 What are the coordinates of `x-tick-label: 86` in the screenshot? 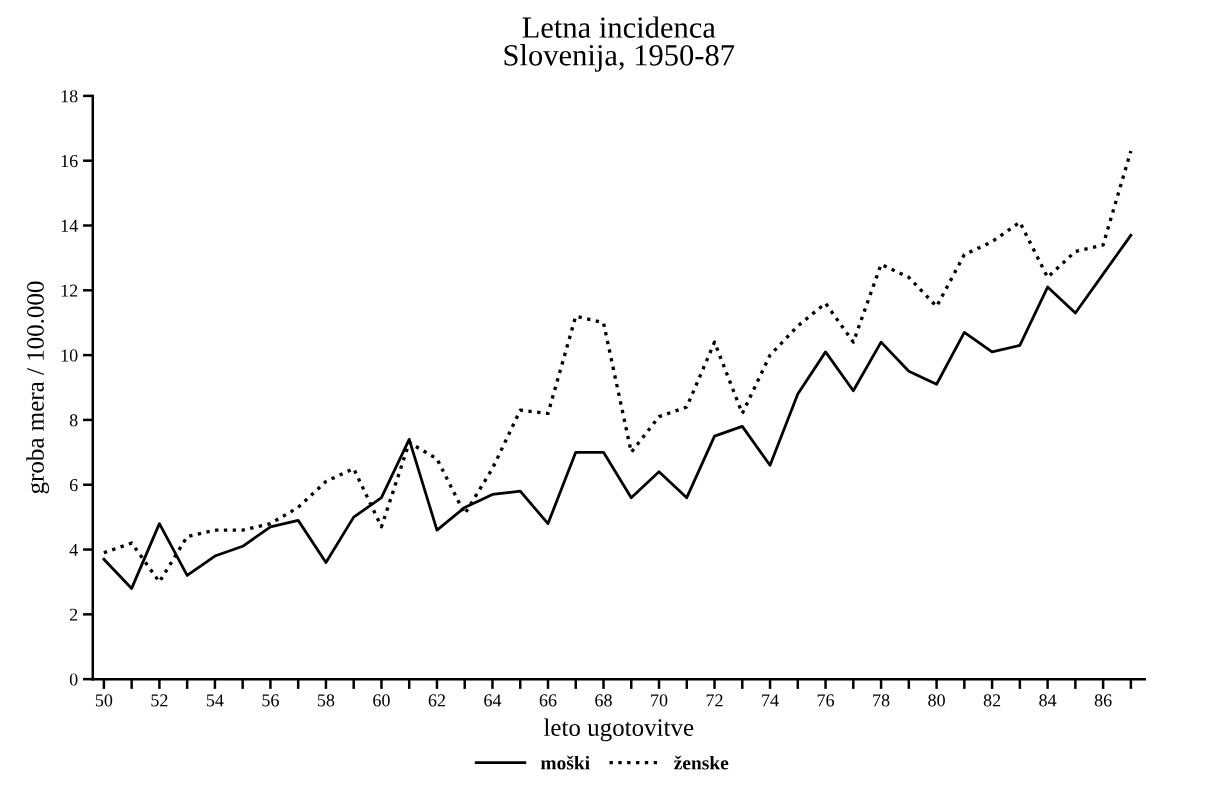 It's located at (1103, 700).